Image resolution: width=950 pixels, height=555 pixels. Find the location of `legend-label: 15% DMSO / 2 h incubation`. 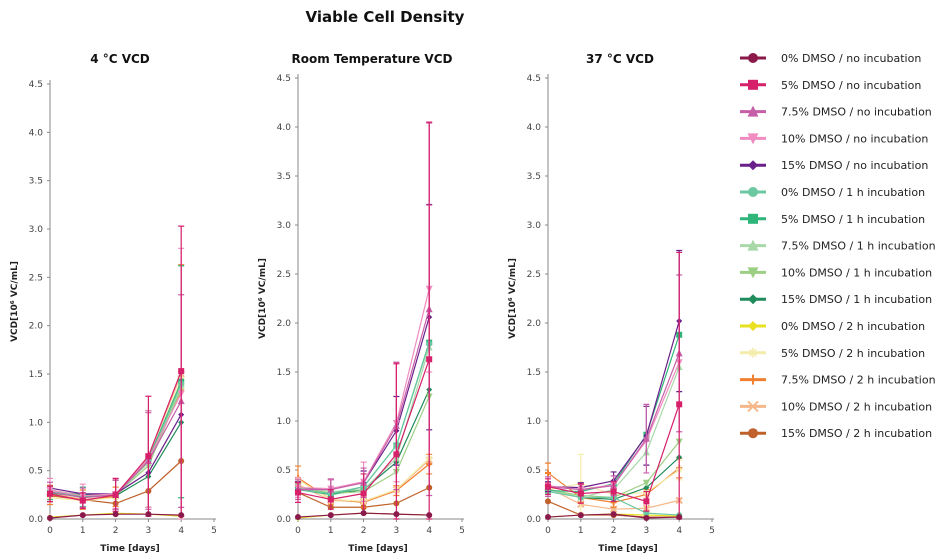

legend-label: 15% DMSO / 2 h incubation is located at coordinates (856, 433).